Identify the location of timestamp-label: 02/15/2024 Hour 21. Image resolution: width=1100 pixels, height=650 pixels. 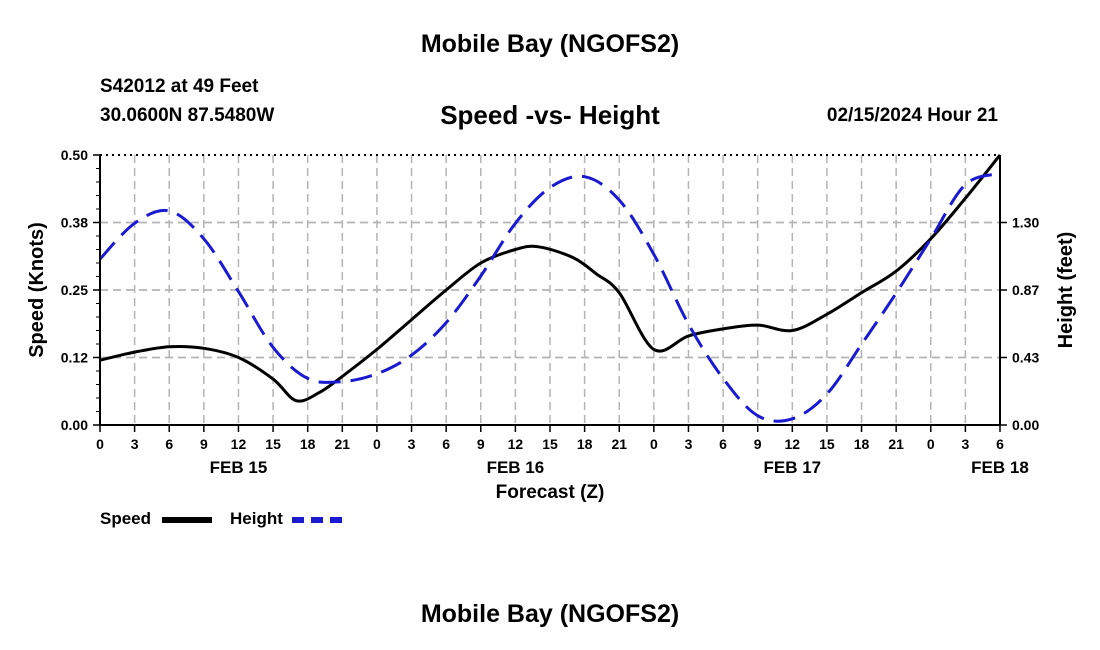
(912, 115).